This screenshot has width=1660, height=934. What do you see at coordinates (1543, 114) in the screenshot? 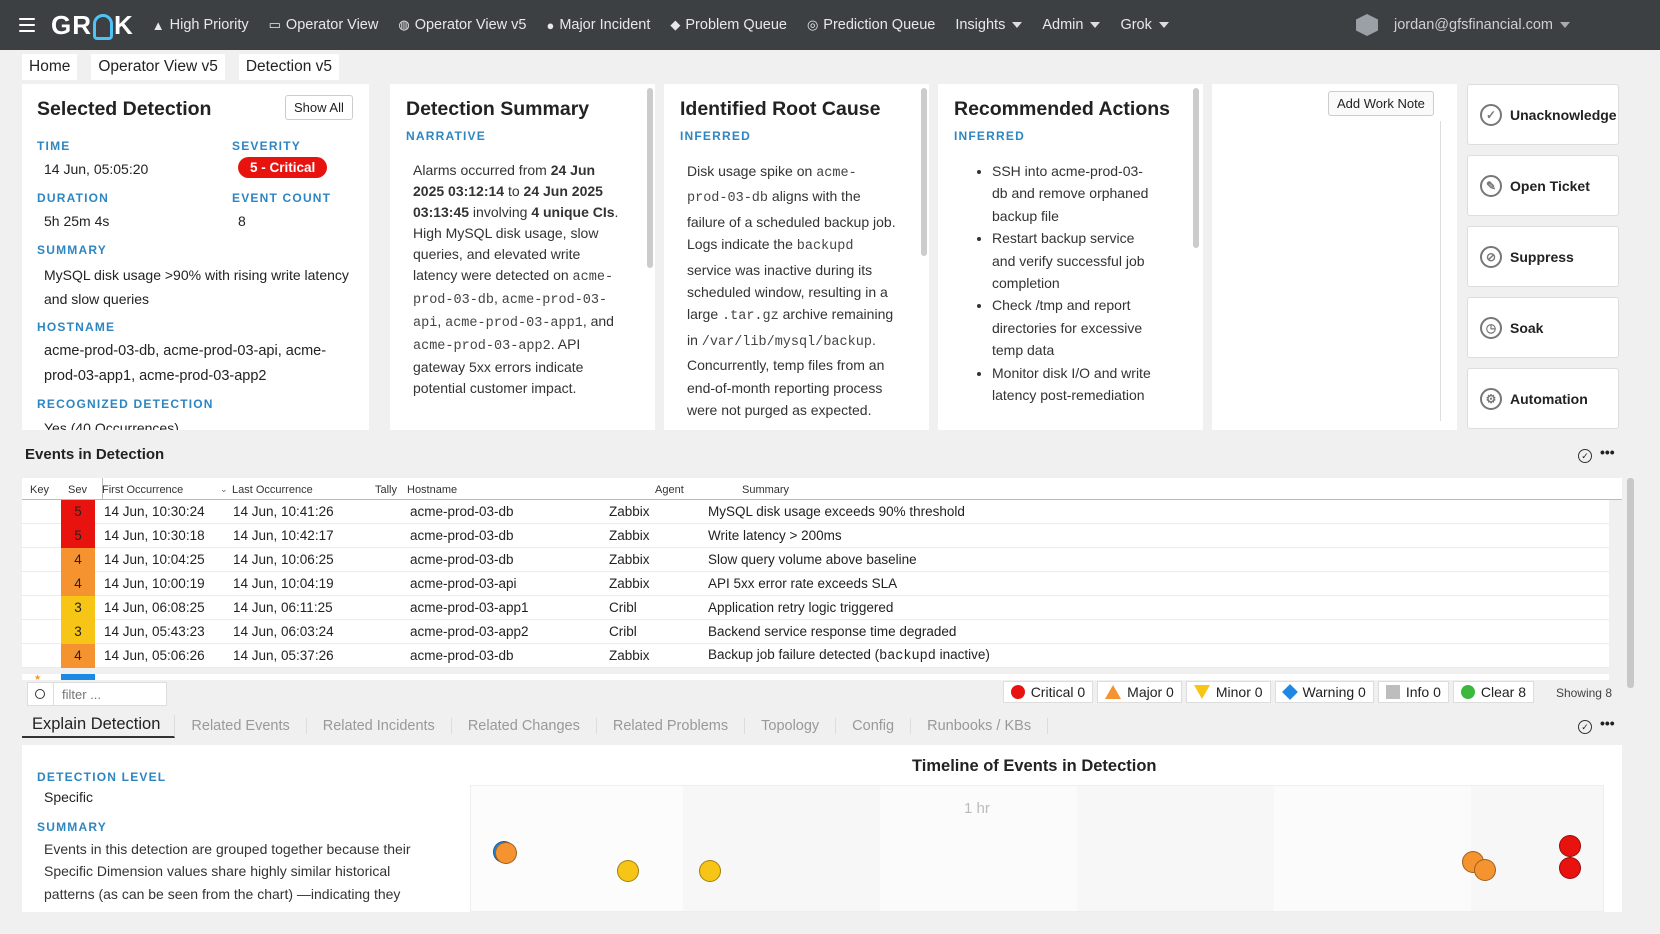
I see `unacknowledge-button: ✓ Unacknowledge` at bounding box center [1543, 114].